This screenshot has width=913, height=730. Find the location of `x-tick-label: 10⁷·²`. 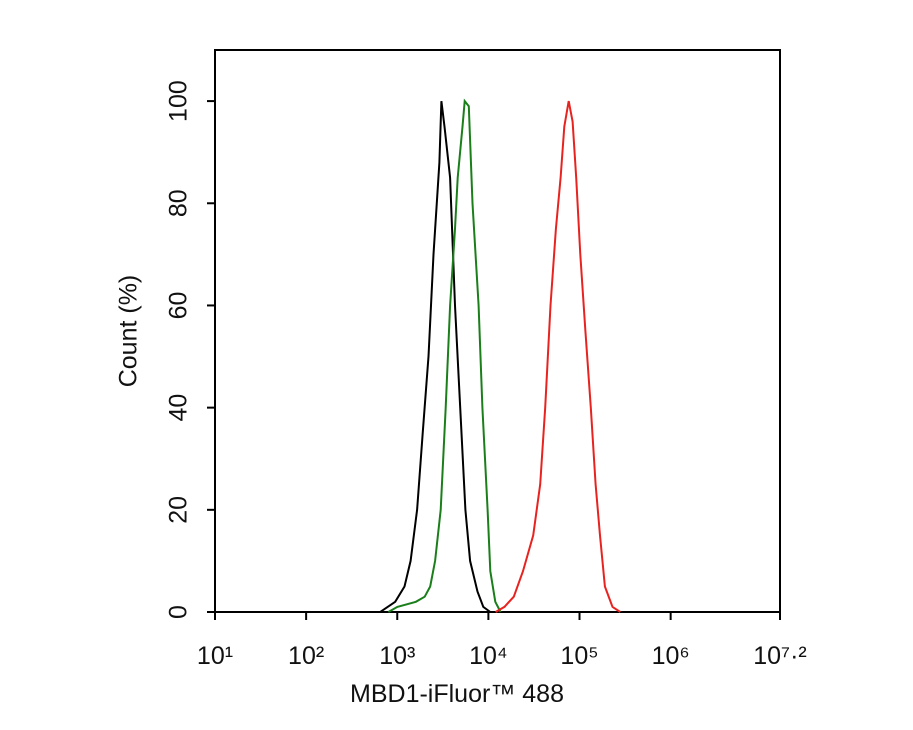

x-tick-label: 10⁷·² is located at coordinates (780, 656).